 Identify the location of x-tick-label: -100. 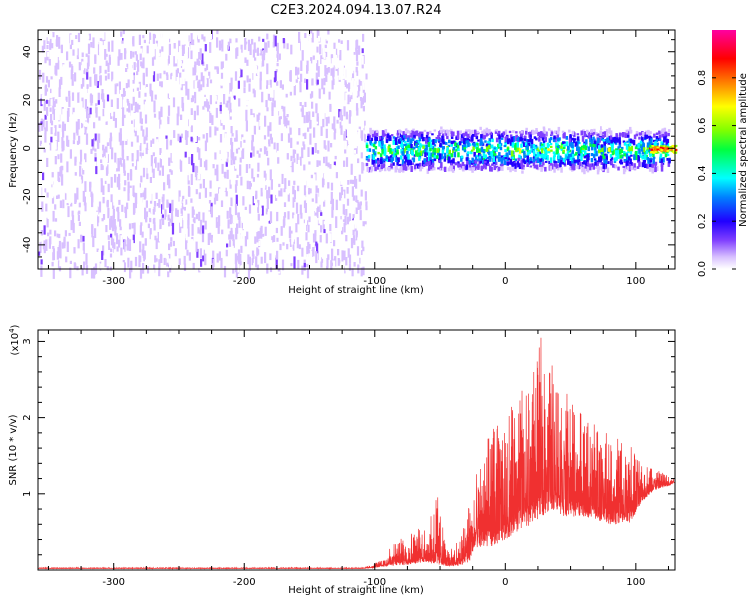
(374, 582).